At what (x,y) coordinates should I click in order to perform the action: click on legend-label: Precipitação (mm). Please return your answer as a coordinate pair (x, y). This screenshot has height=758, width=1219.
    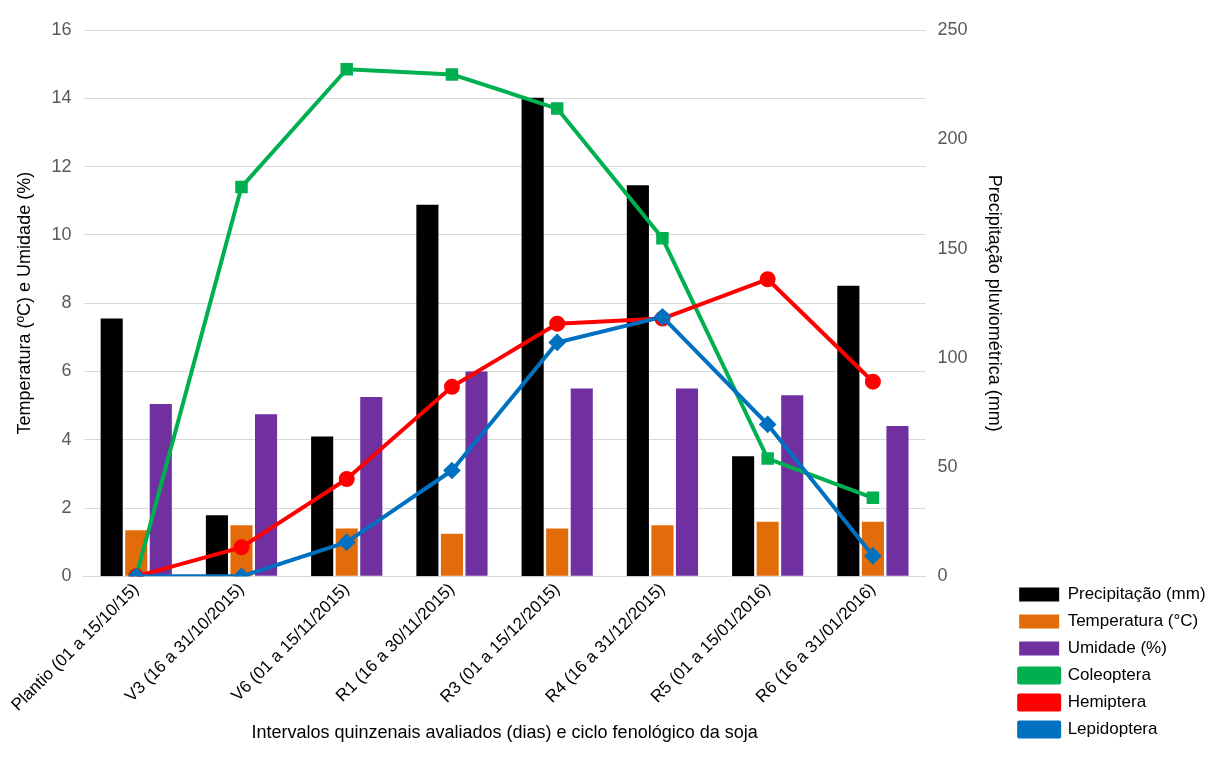
    Looking at the image, I should click on (1136, 594).